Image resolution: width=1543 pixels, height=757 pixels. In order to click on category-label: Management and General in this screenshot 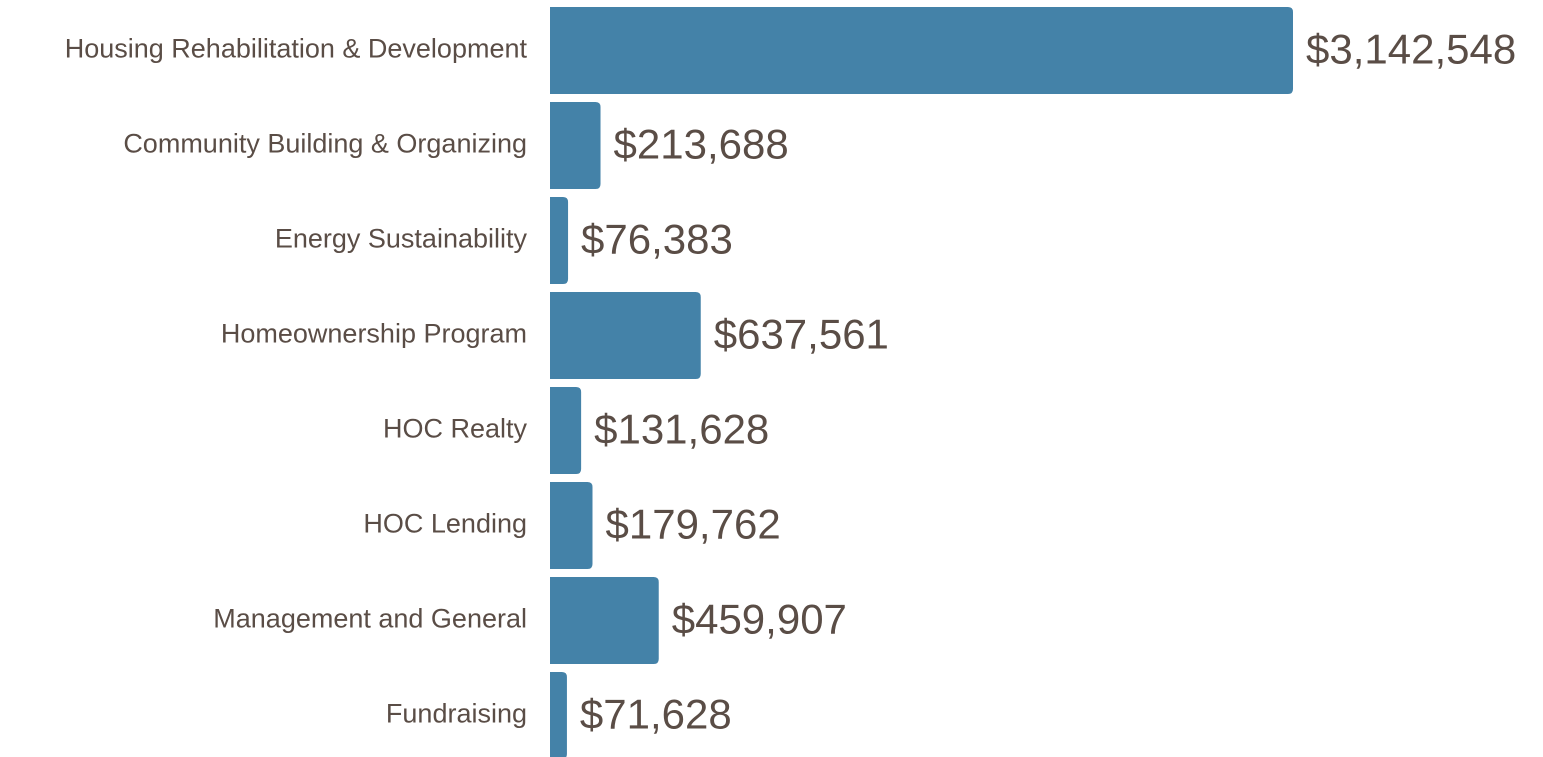, I will do `click(370, 619)`.